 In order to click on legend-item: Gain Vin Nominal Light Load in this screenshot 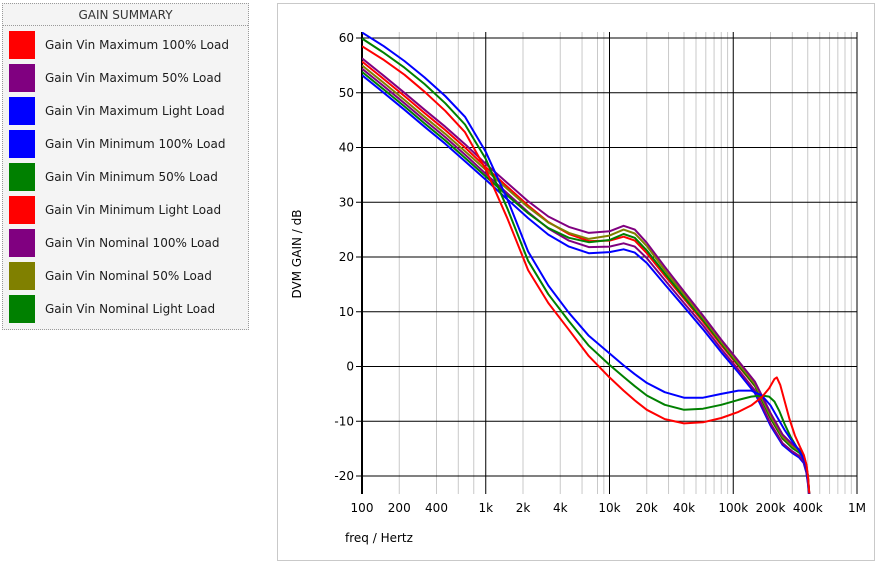, I will do `click(125, 308)`.